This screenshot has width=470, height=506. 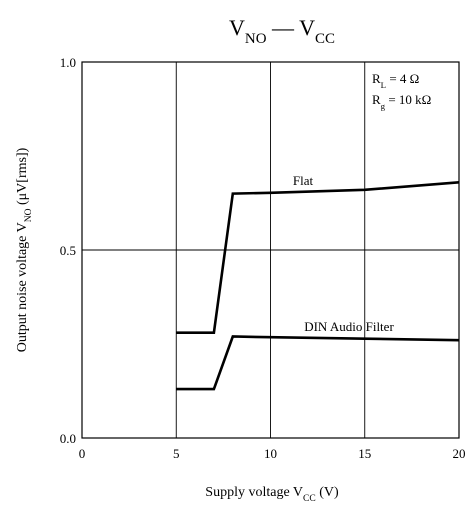 I want to click on series-label-din: DIN Audio Filter, so click(x=349, y=326).